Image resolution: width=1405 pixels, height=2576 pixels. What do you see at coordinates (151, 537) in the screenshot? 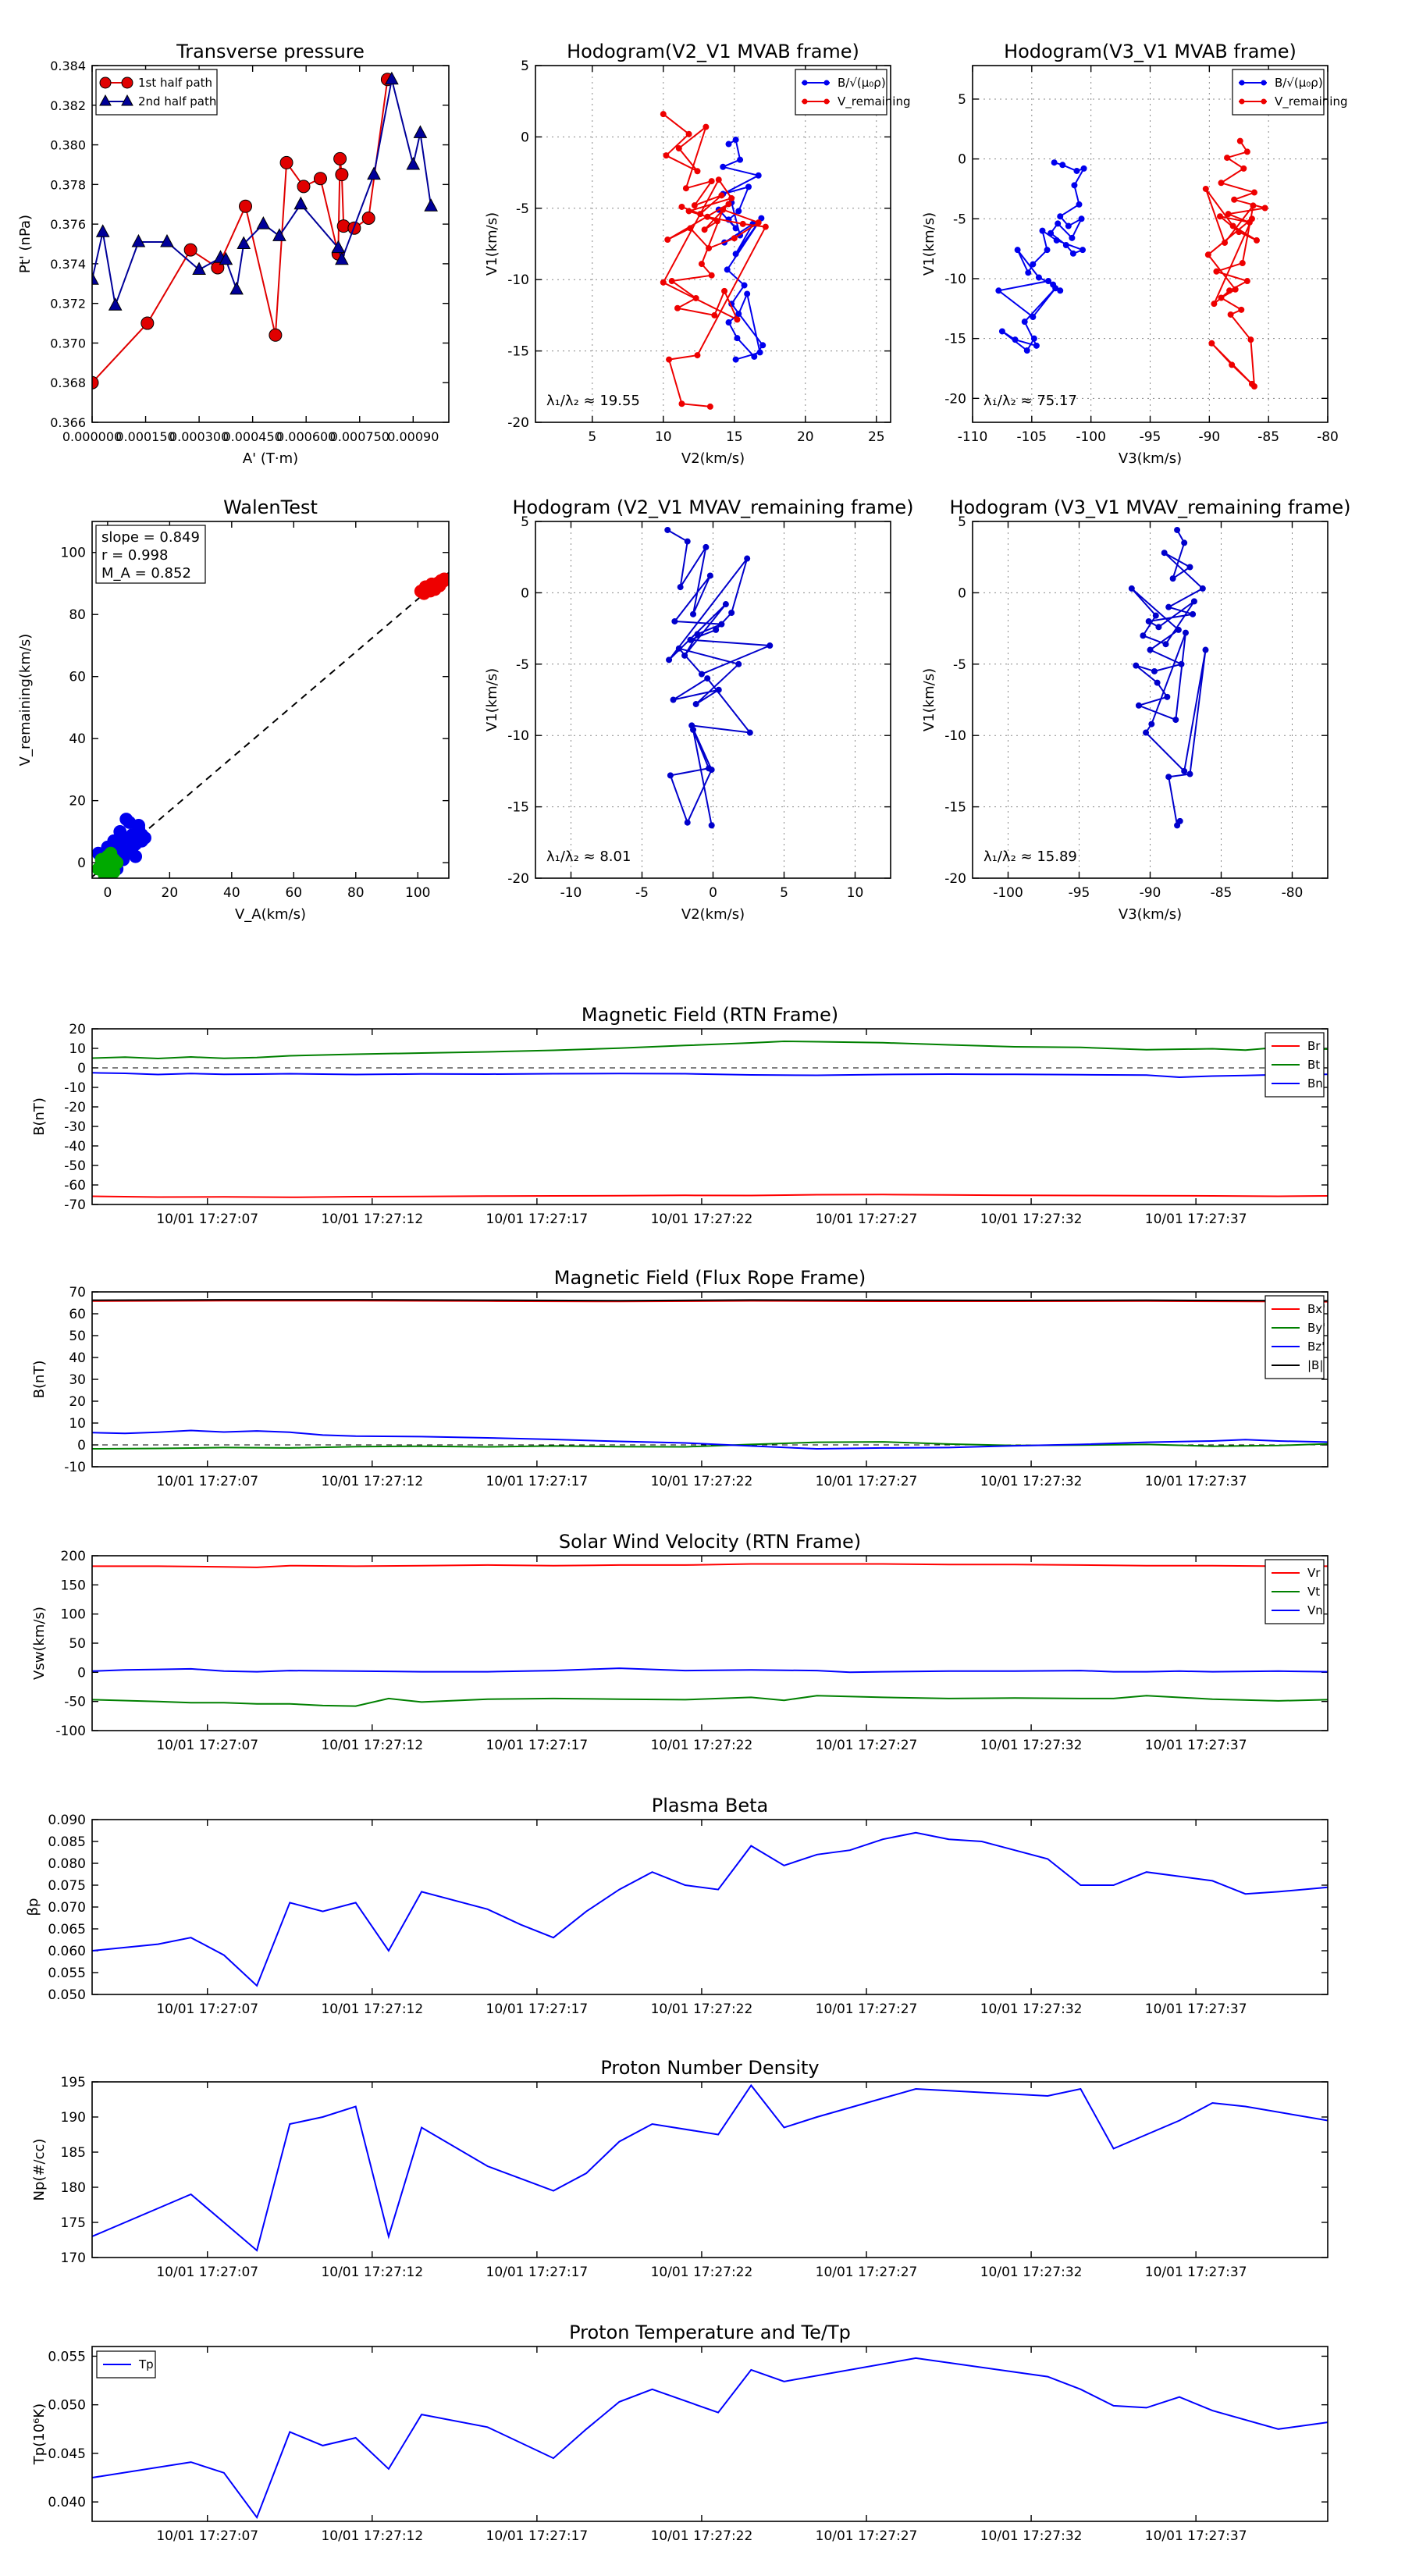
I see `walen-stat-0: slope = 0.849` at bounding box center [151, 537].